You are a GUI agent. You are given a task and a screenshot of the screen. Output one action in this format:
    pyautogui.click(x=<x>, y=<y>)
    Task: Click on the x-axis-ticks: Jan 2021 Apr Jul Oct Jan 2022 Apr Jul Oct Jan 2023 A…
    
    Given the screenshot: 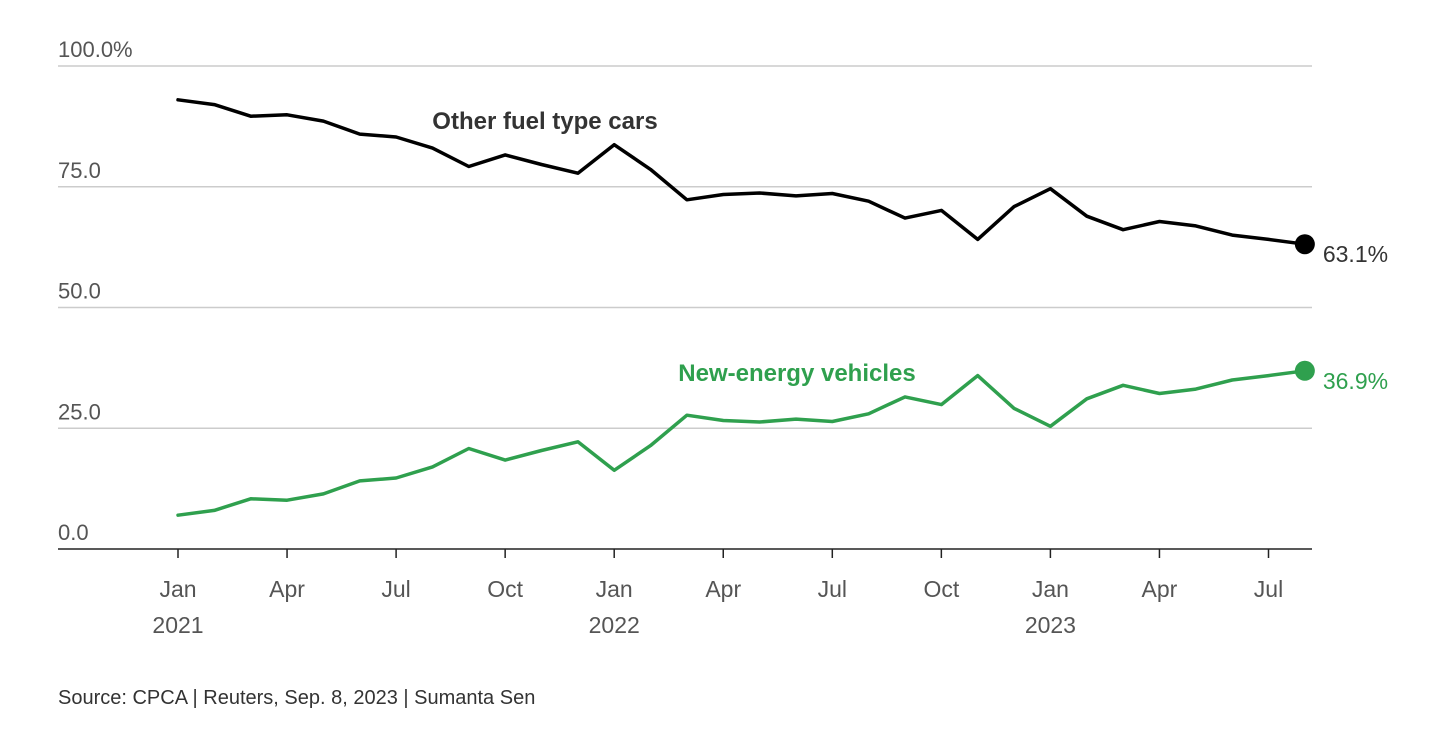 What is the action you would take?
    pyautogui.click(x=717, y=593)
    